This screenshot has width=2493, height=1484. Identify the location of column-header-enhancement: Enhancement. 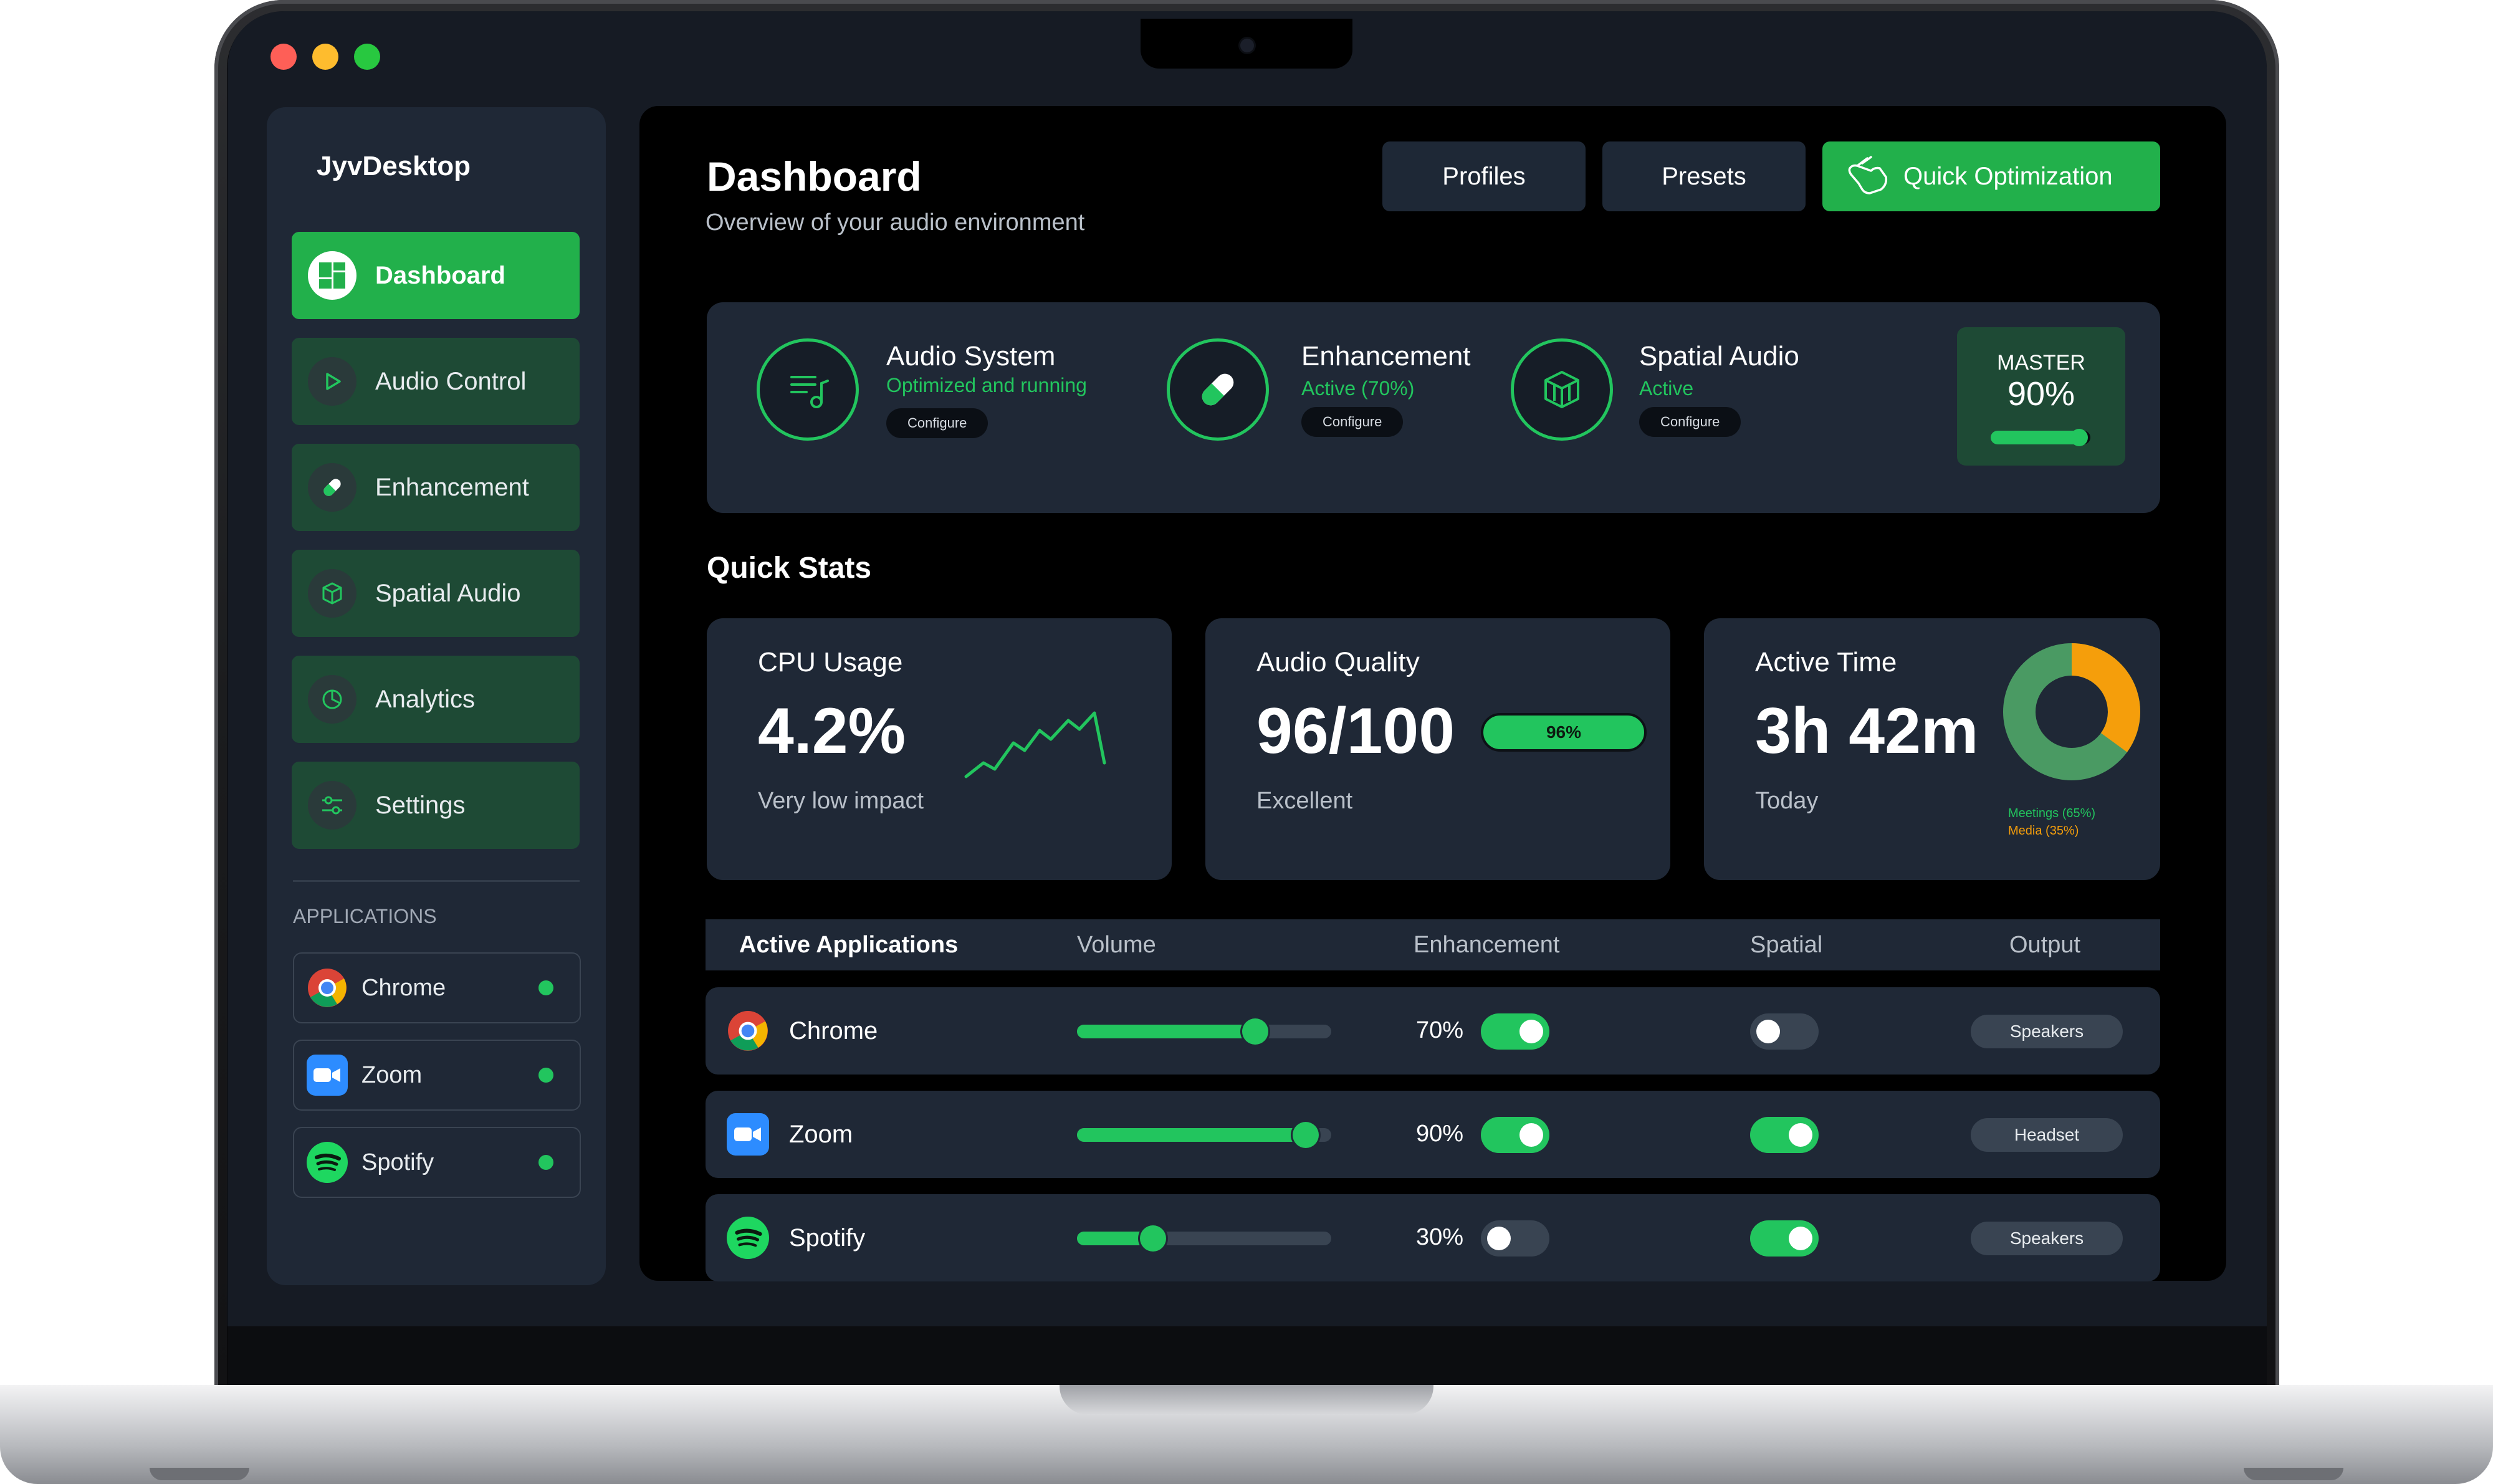
(1487, 945).